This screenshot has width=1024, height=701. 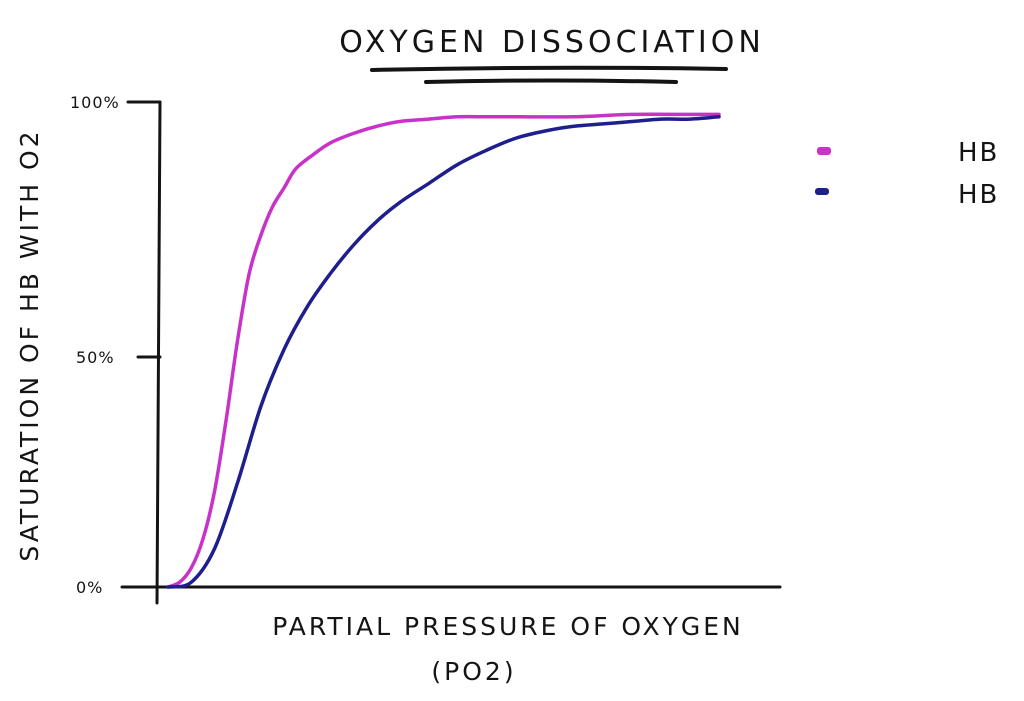 What do you see at coordinates (473, 671) in the screenshot?
I see `x-axis-sublabel: (PO2)` at bounding box center [473, 671].